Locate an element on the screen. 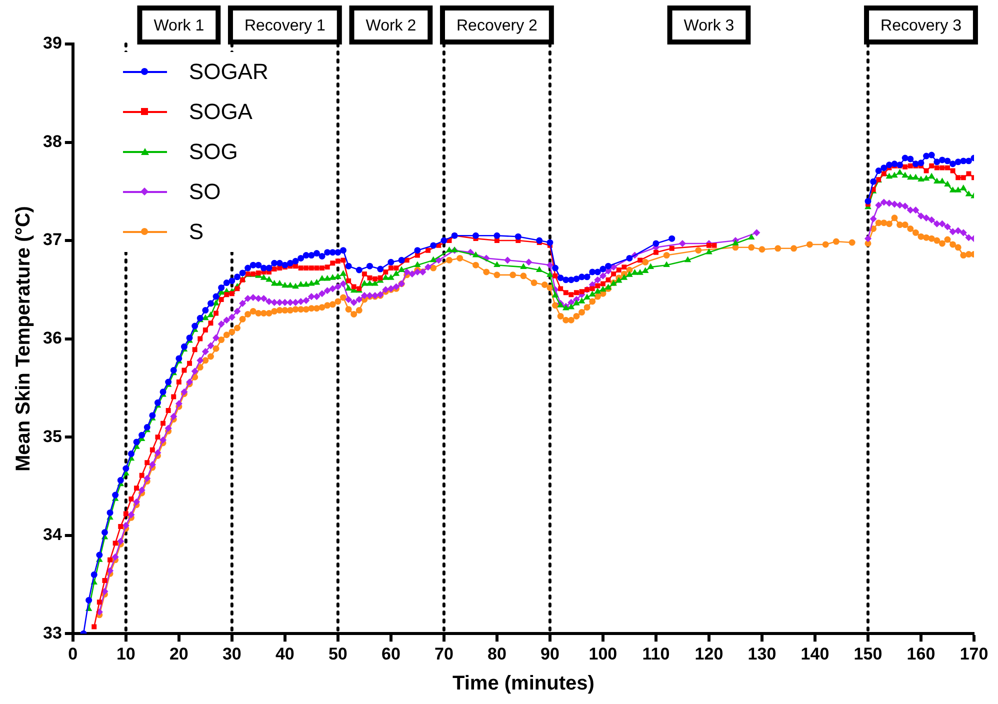 The image size is (998, 704). legend-label: S is located at coordinates (196, 232).